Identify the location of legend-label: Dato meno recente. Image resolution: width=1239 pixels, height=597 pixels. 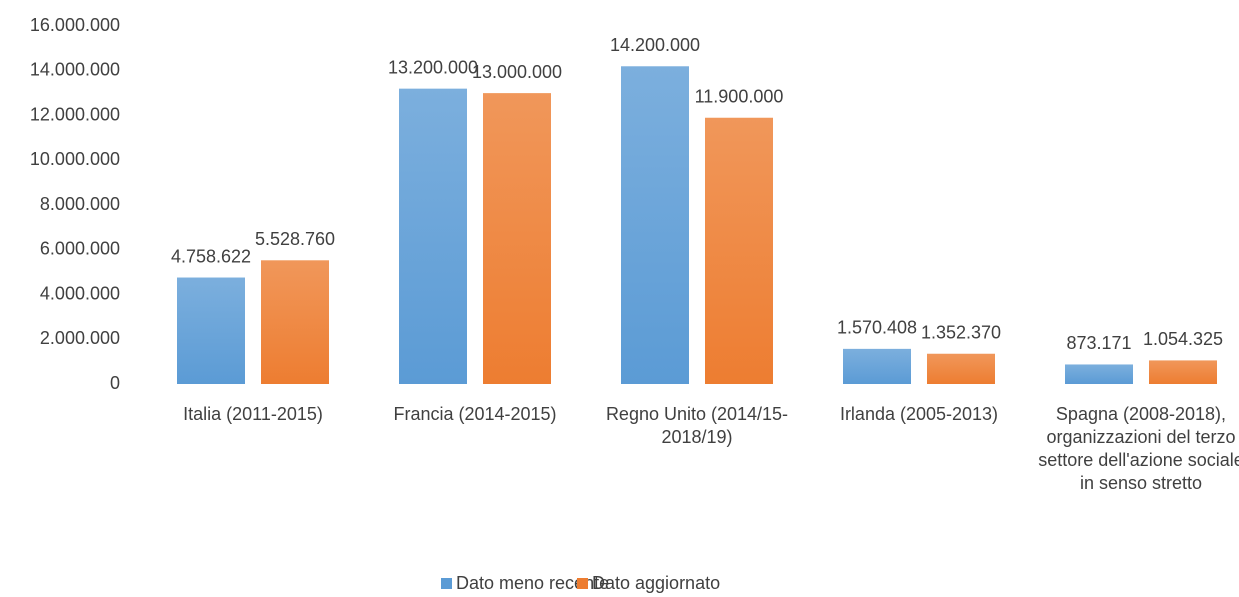
(532, 583).